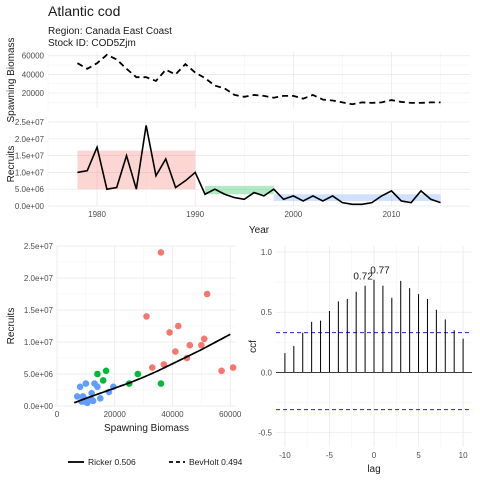  What do you see at coordinates (265, 433) in the screenshot?
I see `y-tick-label: -0.5` at bounding box center [265, 433].